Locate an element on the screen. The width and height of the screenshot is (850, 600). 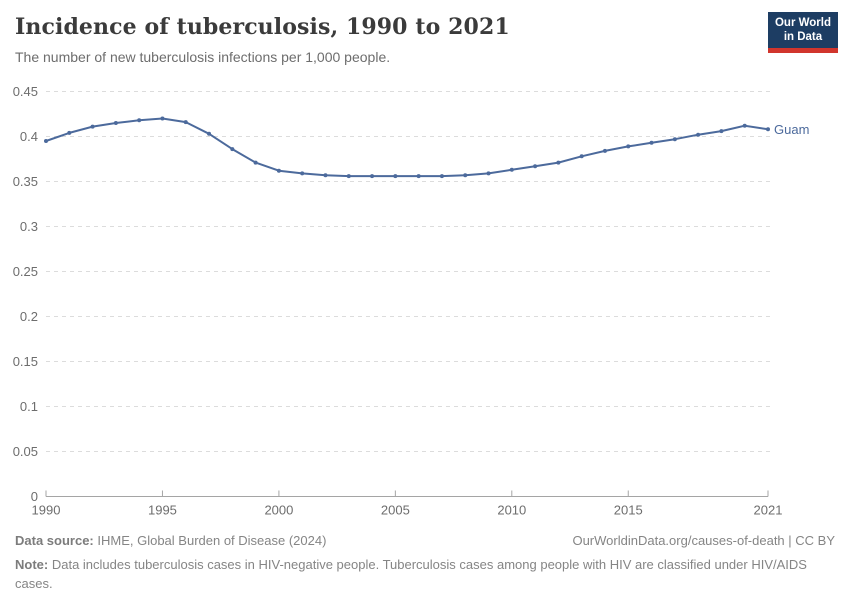
y-tick-label: 0.25 is located at coordinates (25, 271).